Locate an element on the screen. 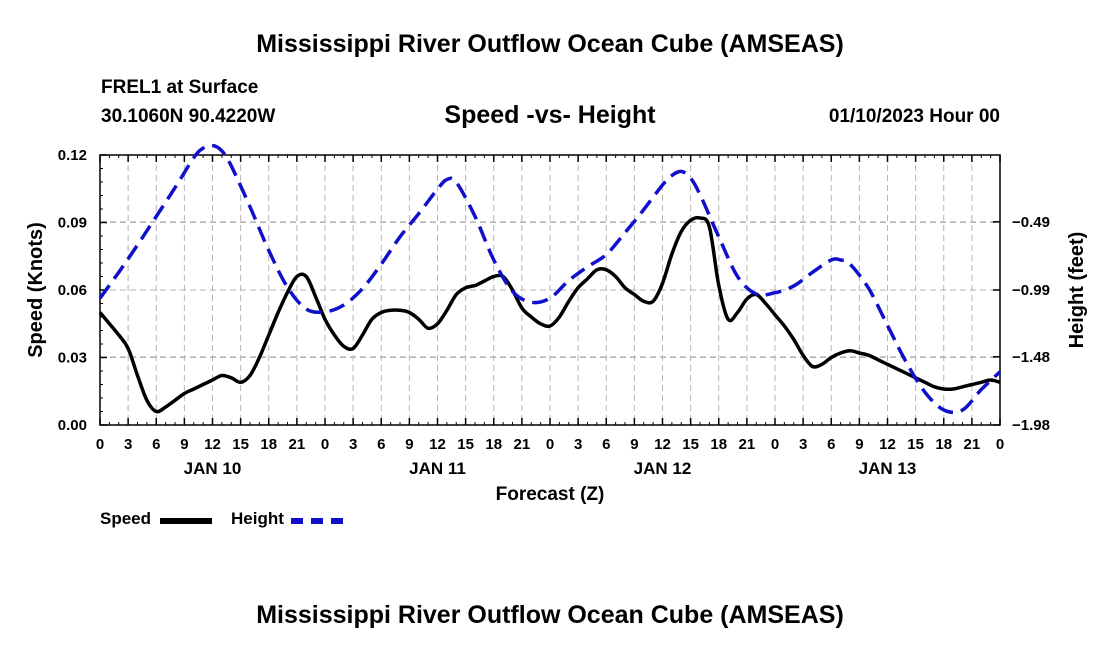 This screenshot has height=650, width=1100. day-label: JAN 12 is located at coordinates (663, 468).